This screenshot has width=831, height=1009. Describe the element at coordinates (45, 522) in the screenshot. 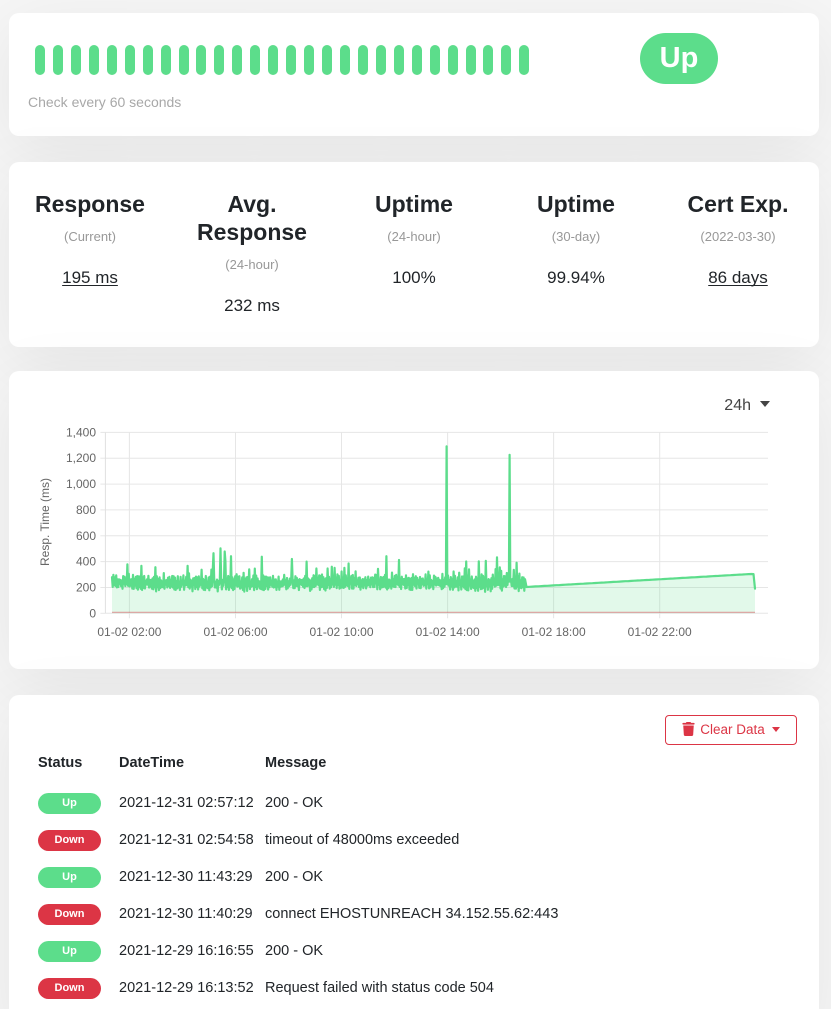

I see `svg-text: Resp. Time (ms)` at that location.